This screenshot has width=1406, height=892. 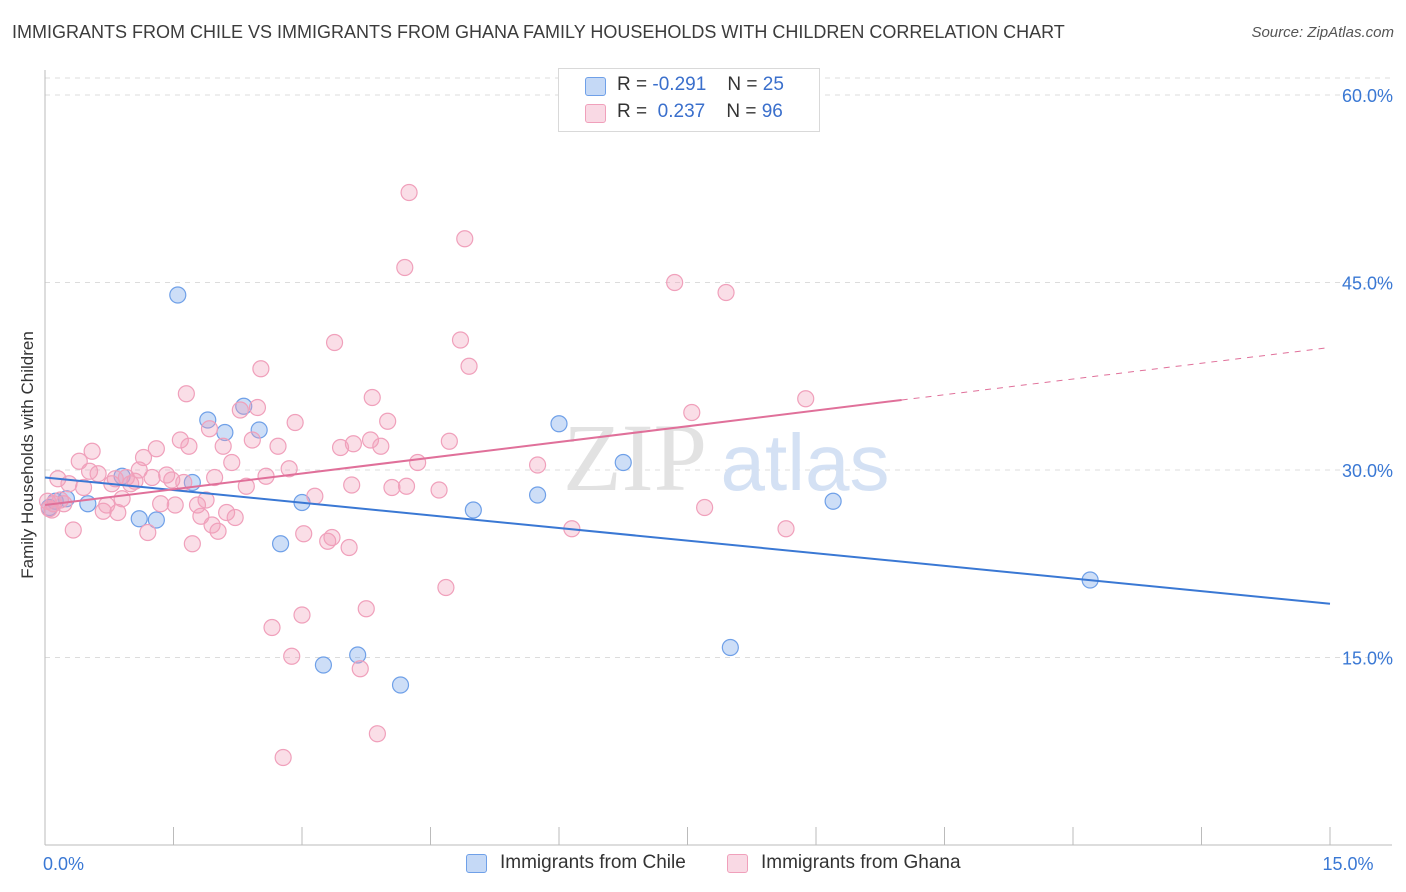 I want to click on watermark-zip: ZIP, so click(x=635, y=457).